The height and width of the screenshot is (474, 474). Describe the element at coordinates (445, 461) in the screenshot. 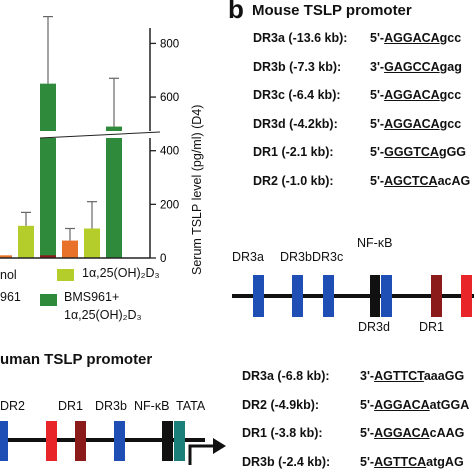

I see `sequence-tail: atgAG` at that location.